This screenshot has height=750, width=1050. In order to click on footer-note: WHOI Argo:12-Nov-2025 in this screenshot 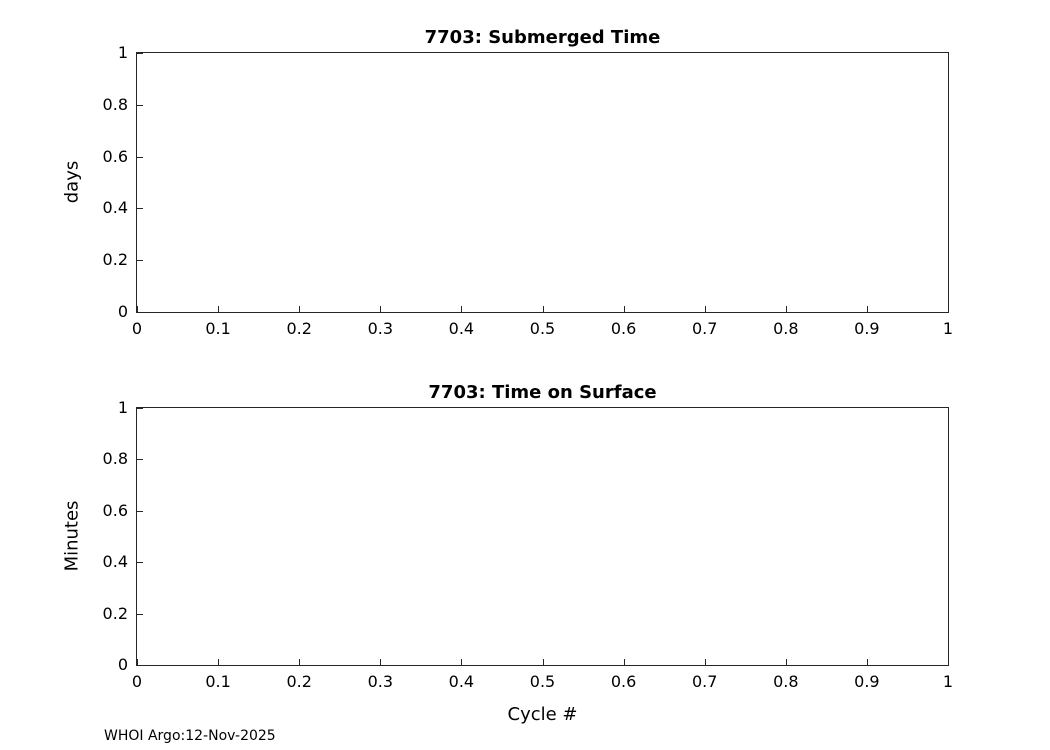, I will do `click(190, 736)`.